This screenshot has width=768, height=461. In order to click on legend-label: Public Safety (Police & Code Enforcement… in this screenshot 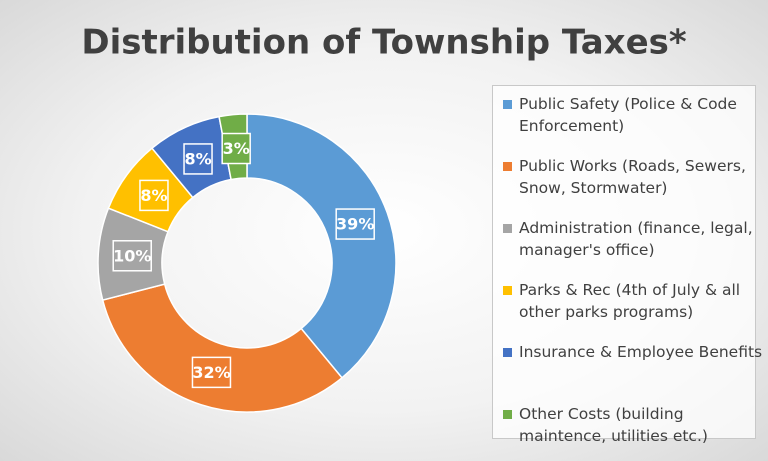, I will do `click(628, 115)`.